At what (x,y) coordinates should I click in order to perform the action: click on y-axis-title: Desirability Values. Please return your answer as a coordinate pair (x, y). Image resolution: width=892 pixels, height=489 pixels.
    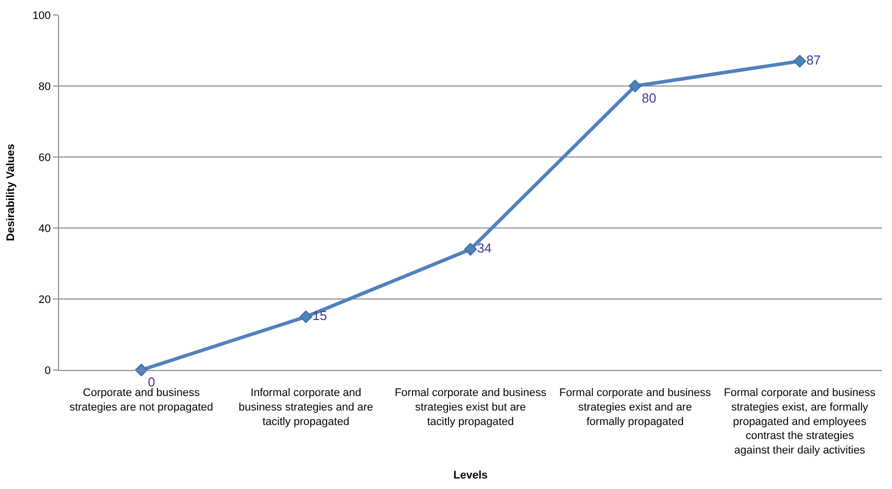
    Looking at the image, I should click on (11, 193).